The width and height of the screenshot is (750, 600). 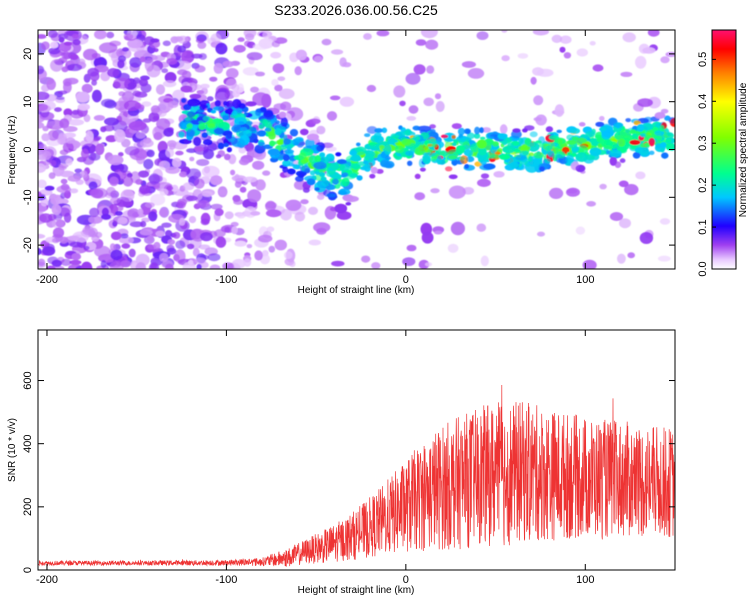 I want to click on snr-x-tick-label: -200, so click(x=47, y=580).